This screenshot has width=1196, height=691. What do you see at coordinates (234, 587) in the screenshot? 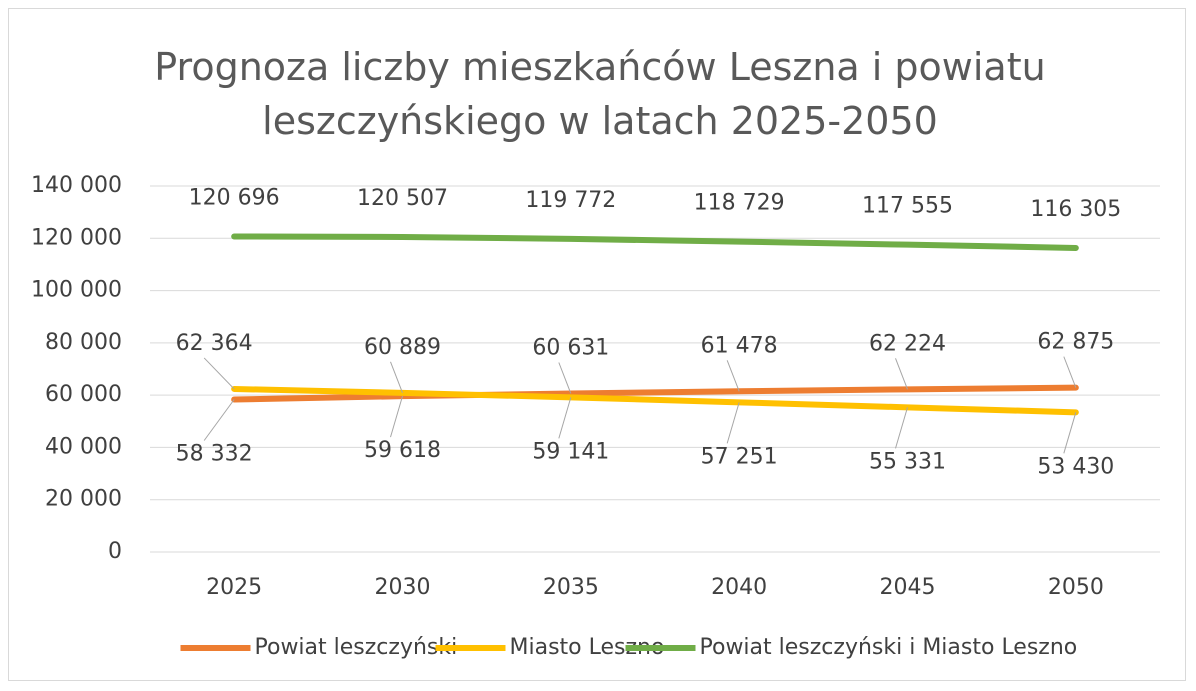
I see `x-tick-label: 2025` at bounding box center [234, 587].